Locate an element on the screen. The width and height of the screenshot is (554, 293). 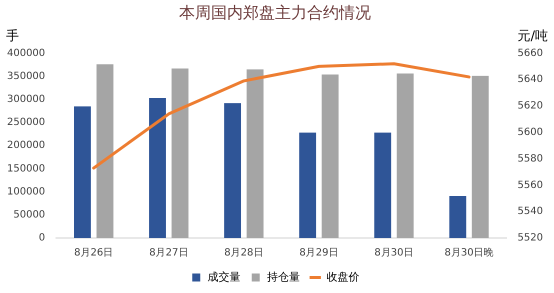
x-tick-label: 8月26日 is located at coordinates (94, 253).